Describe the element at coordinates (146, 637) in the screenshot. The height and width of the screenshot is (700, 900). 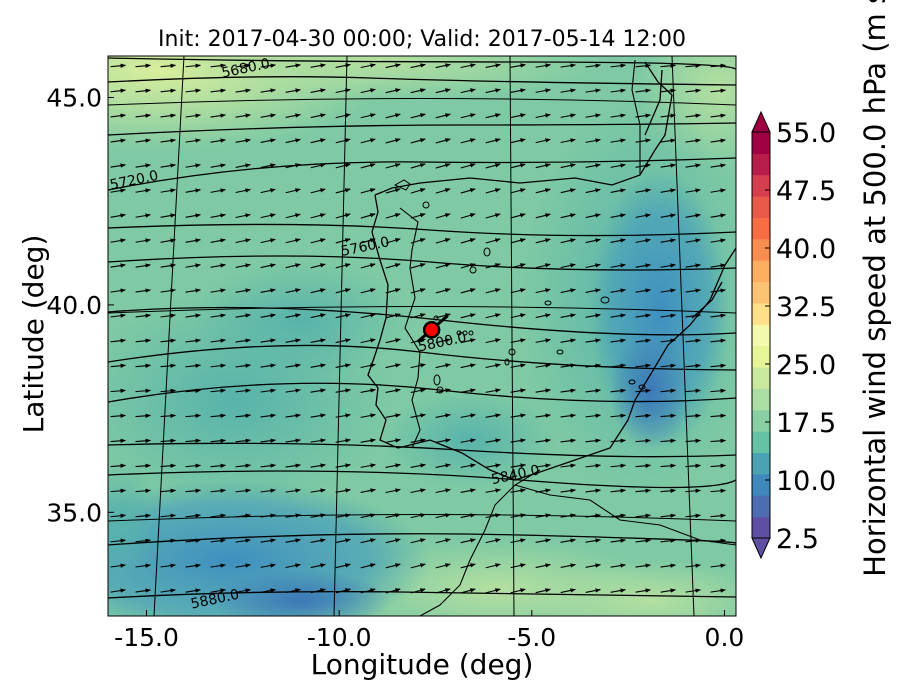
I see `x-tick-label: -15.0` at that location.